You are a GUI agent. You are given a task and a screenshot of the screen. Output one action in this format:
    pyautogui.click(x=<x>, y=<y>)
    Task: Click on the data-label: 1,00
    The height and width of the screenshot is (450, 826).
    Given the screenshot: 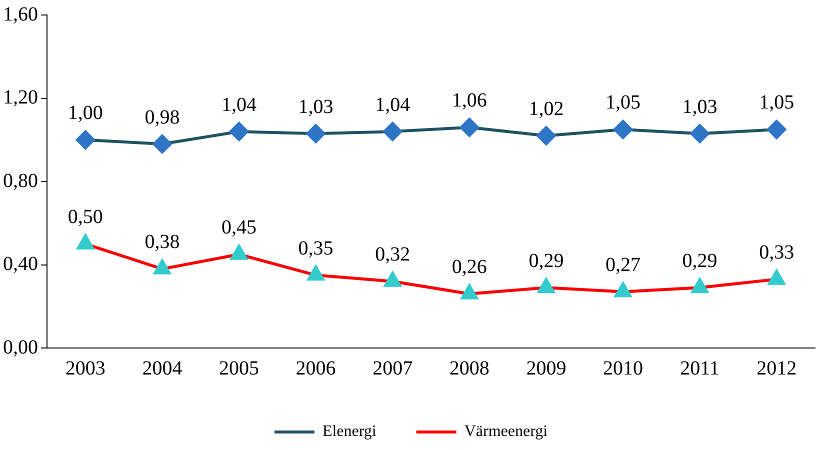 What is the action you would take?
    pyautogui.click(x=85, y=113)
    